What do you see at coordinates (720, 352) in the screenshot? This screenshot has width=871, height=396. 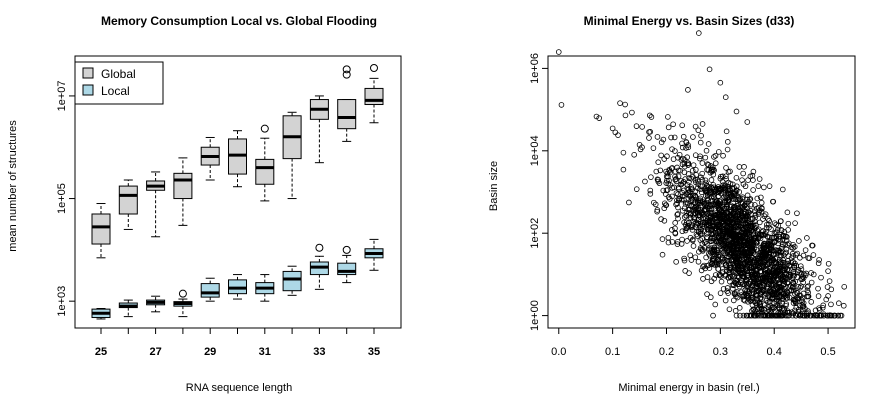 I see `x-tick-label: 0.3` at bounding box center [720, 352].